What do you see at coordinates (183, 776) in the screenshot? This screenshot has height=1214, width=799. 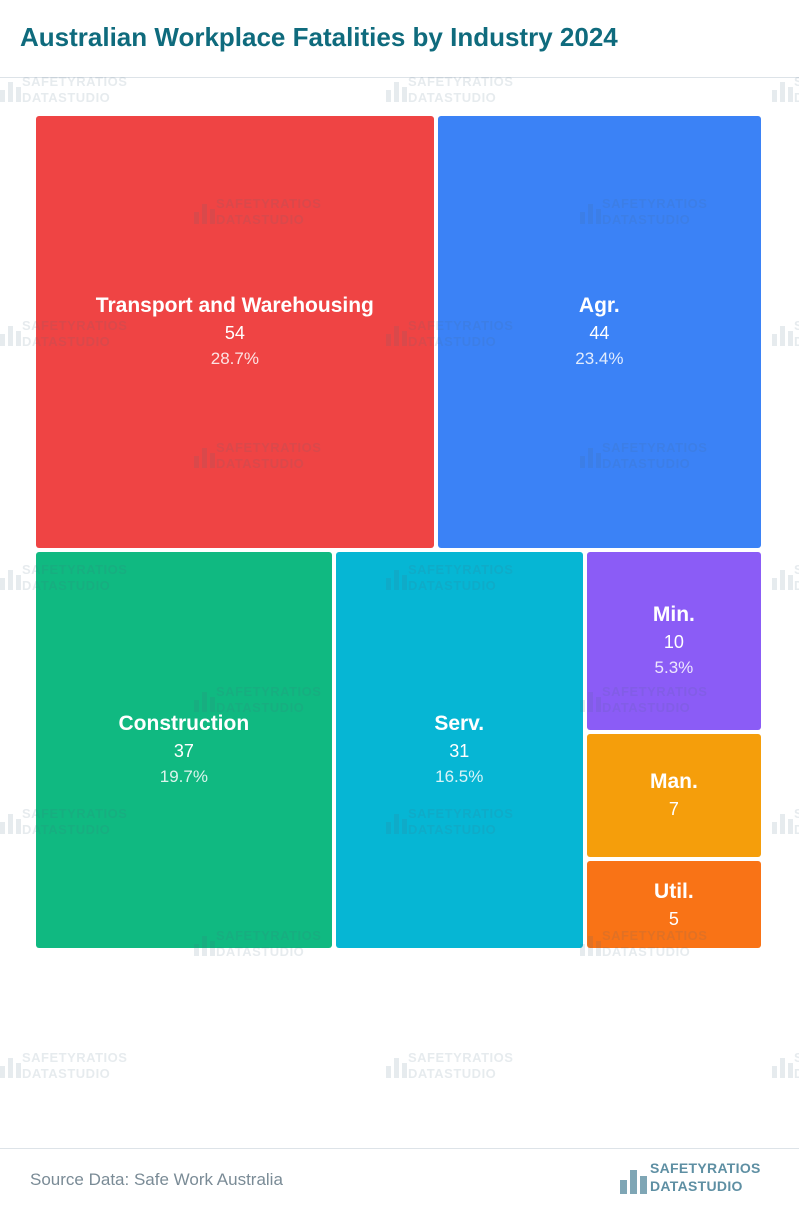 I see `tile-percent: 19.7%` at bounding box center [183, 776].